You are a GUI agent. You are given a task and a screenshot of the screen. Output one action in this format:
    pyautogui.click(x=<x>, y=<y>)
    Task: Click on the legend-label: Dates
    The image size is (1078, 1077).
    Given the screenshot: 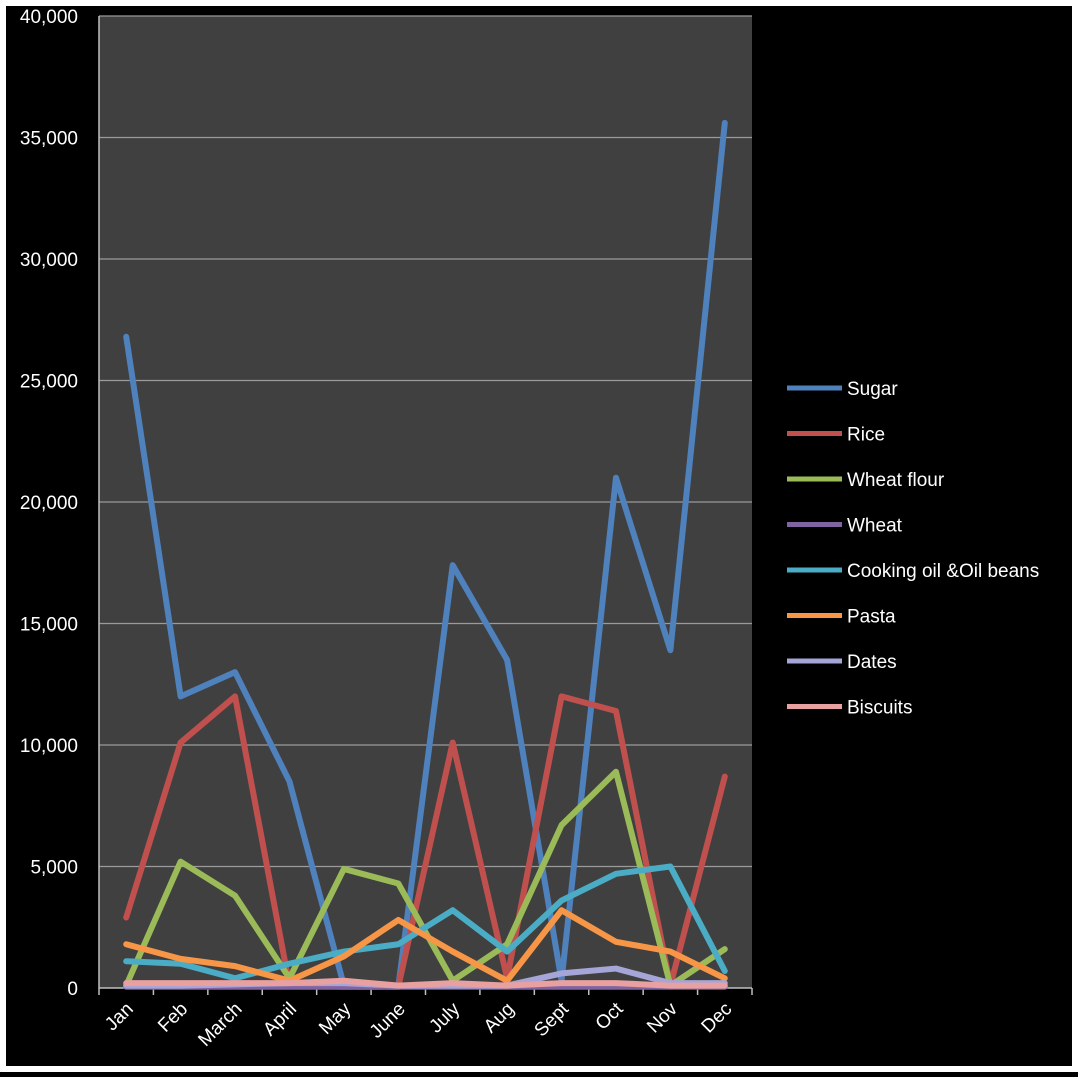 What is the action you would take?
    pyautogui.click(x=872, y=662)
    